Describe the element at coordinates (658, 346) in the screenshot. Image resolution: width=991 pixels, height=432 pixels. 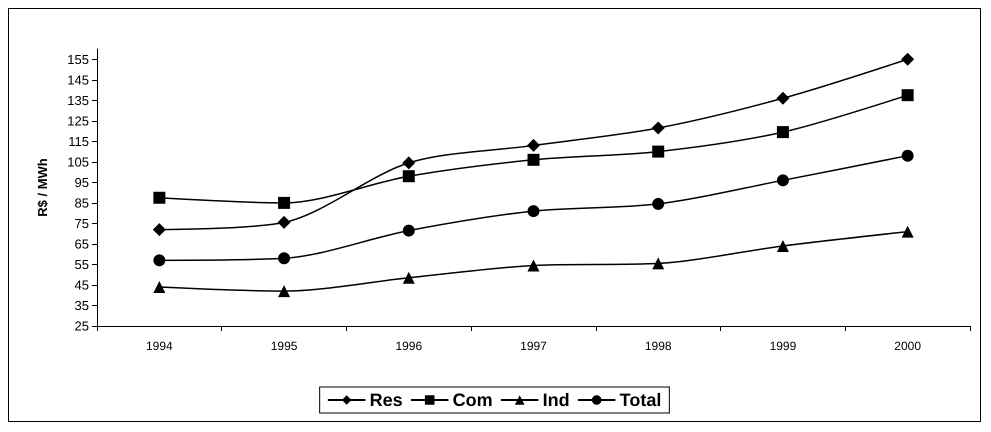
I see `x-tick-label: 1998` at that location.